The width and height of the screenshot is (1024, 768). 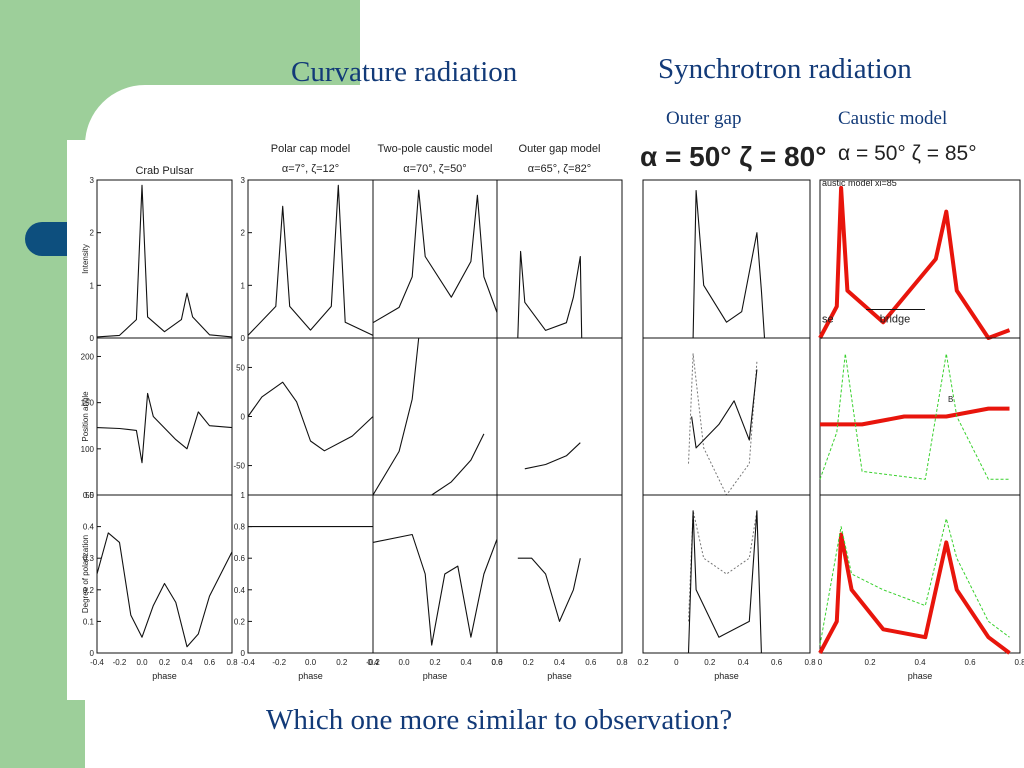 I want to click on question-text: Which one more similar to observation?, so click(x=499, y=720).